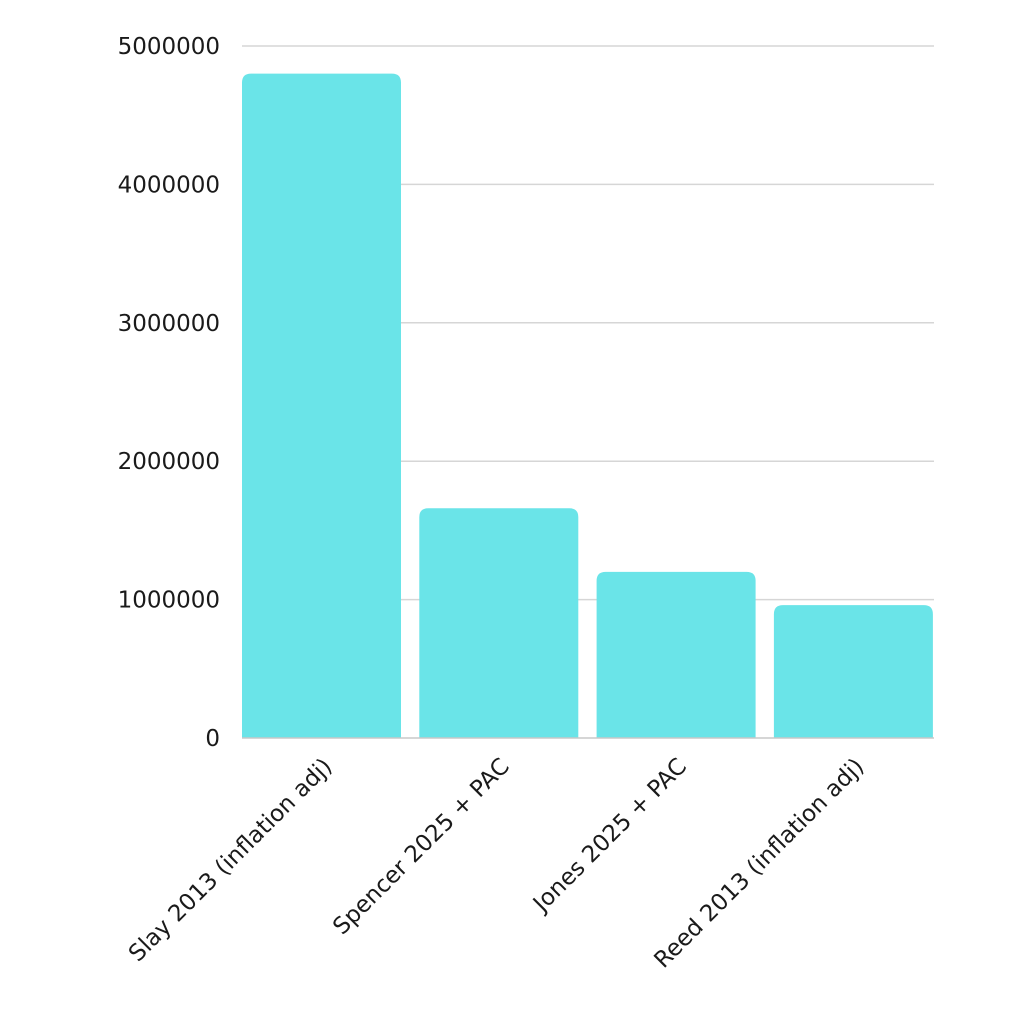  Describe the element at coordinates (169, 393) in the screenshot. I see `y-axis-ticks: 0 1000000 2000000 3000000 4000000 5000000` at that location.